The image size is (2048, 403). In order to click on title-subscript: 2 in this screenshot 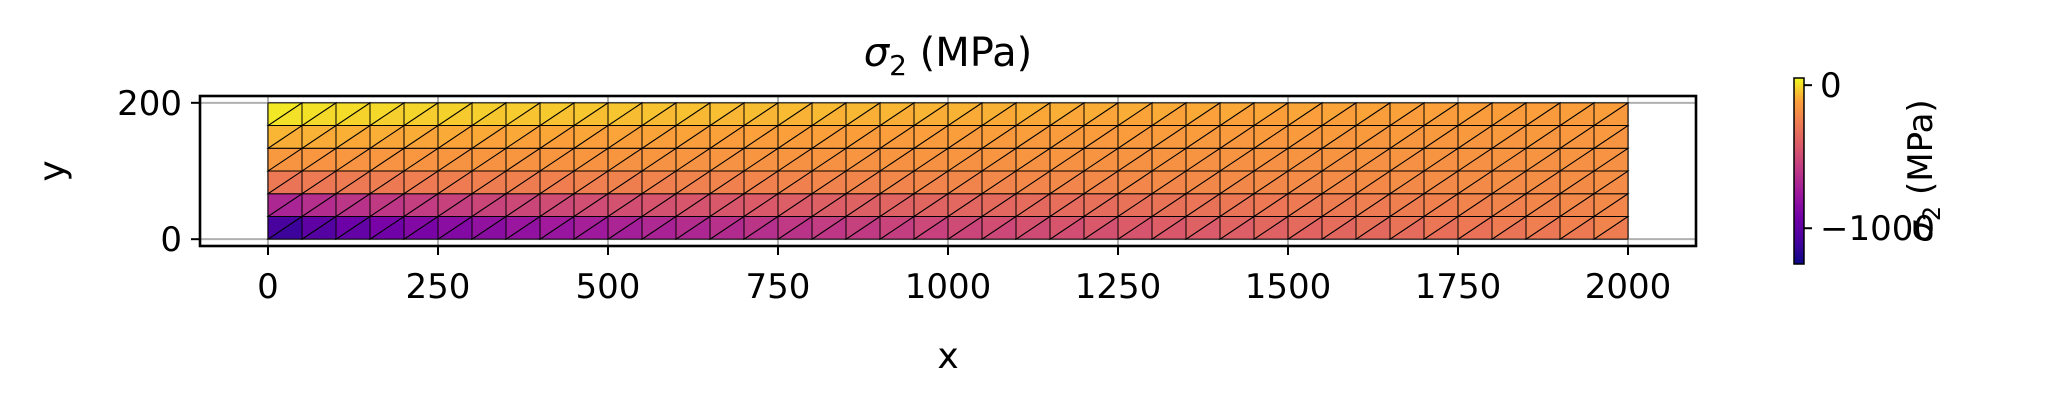, I will do `click(898, 65)`.